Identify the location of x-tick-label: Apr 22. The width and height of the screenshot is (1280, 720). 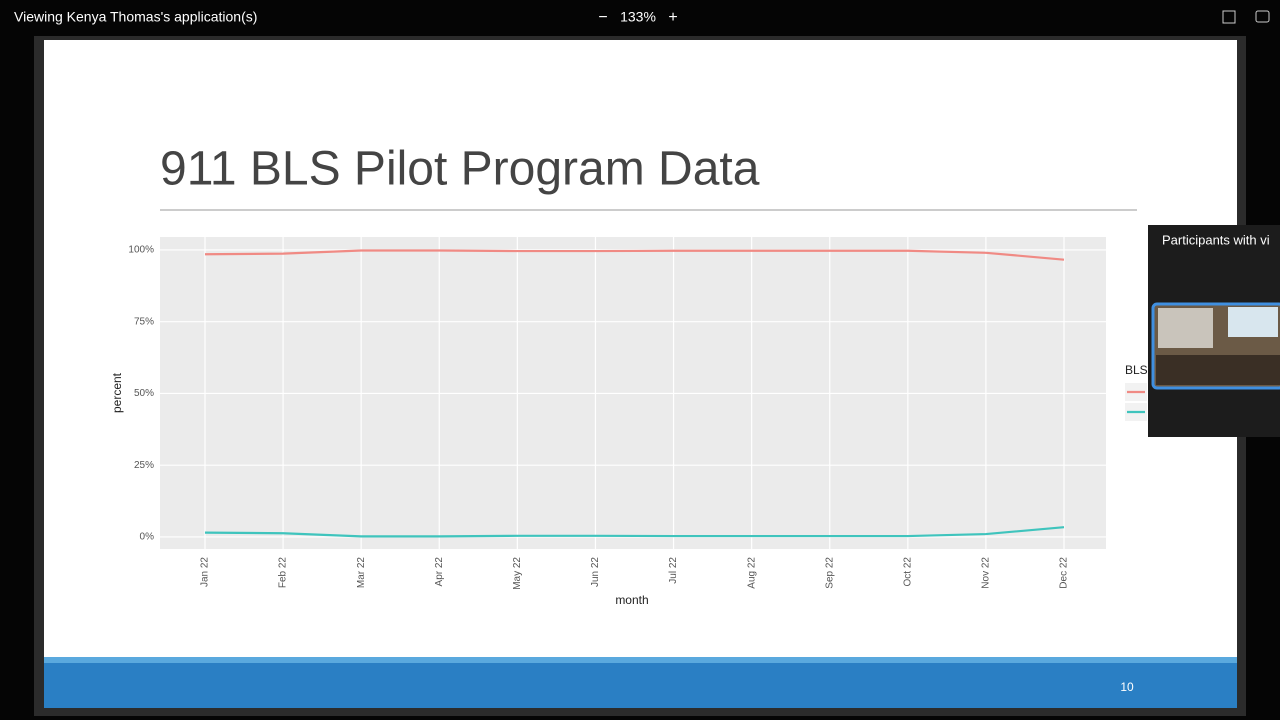
(439, 572).